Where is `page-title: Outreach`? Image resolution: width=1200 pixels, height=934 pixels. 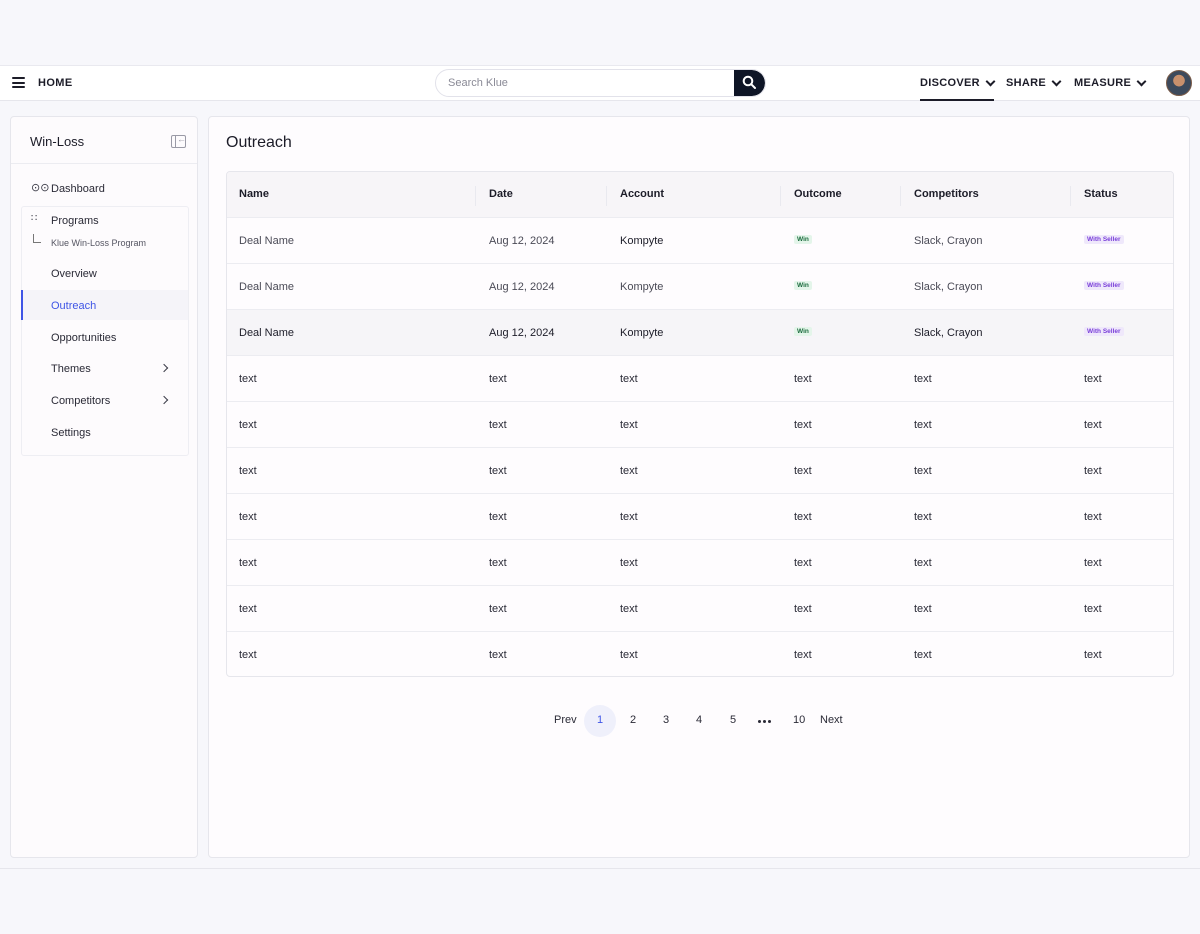 page-title: Outreach is located at coordinates (259, 142).